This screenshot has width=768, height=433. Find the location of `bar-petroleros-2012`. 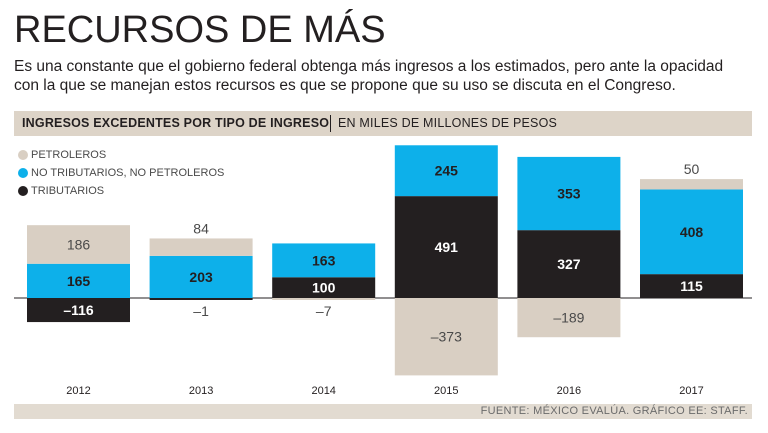

bar-petroleros-2012 is located at coordinates (78, 244).